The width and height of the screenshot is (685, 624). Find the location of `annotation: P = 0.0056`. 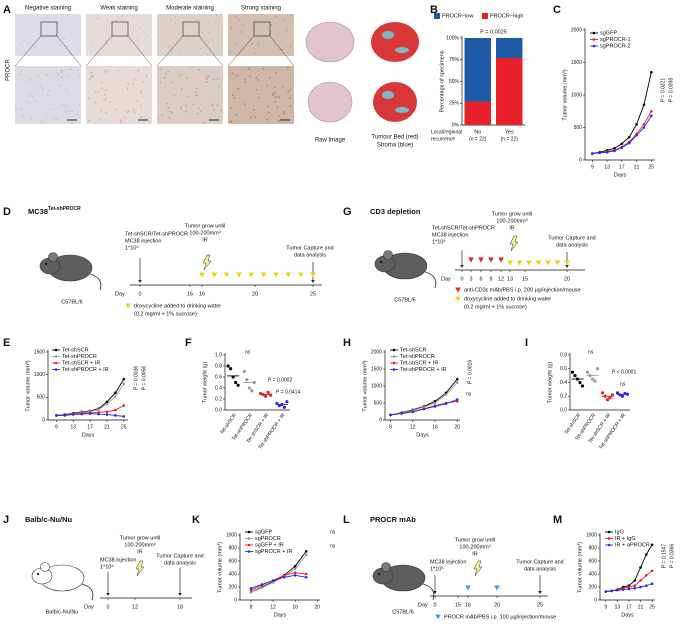

annotation: P = 0.0056 is located at coordinates (144, 378).